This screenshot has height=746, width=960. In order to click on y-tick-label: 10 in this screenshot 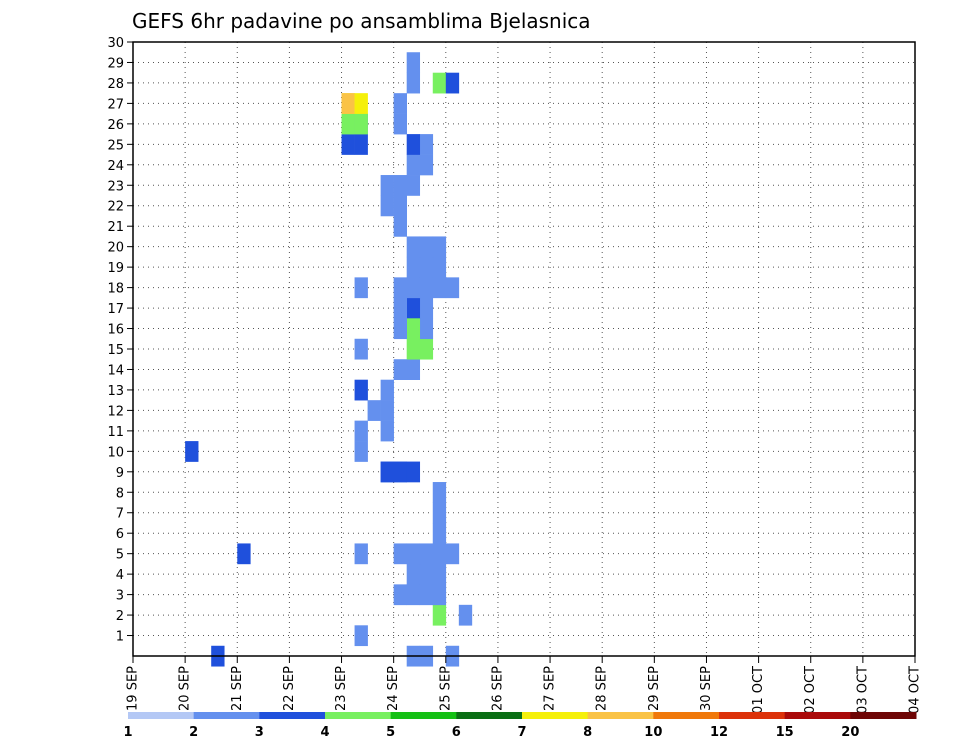, I will do `click(115, 452)`.